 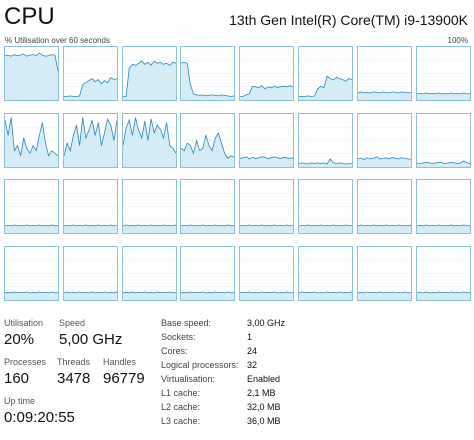 I want to click on detail-value-l2-cache: 32,0 MB, so click(x=264, y=407).